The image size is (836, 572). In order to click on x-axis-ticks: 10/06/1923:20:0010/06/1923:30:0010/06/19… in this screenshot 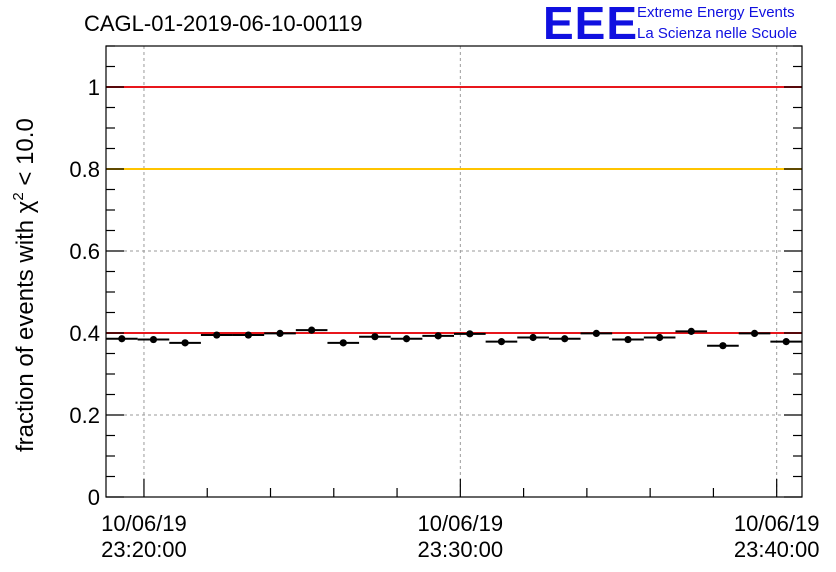, I will do `click(460, 520)`.